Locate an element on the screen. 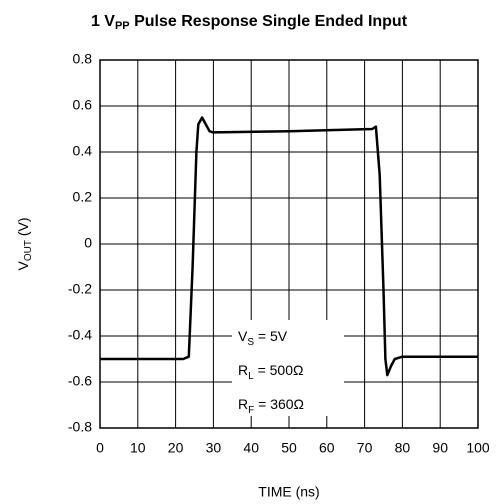 Image resolution: width=498 pixels, height=504 pixels. annotation-part: = 360Ω is located at coordinates (279, 404).